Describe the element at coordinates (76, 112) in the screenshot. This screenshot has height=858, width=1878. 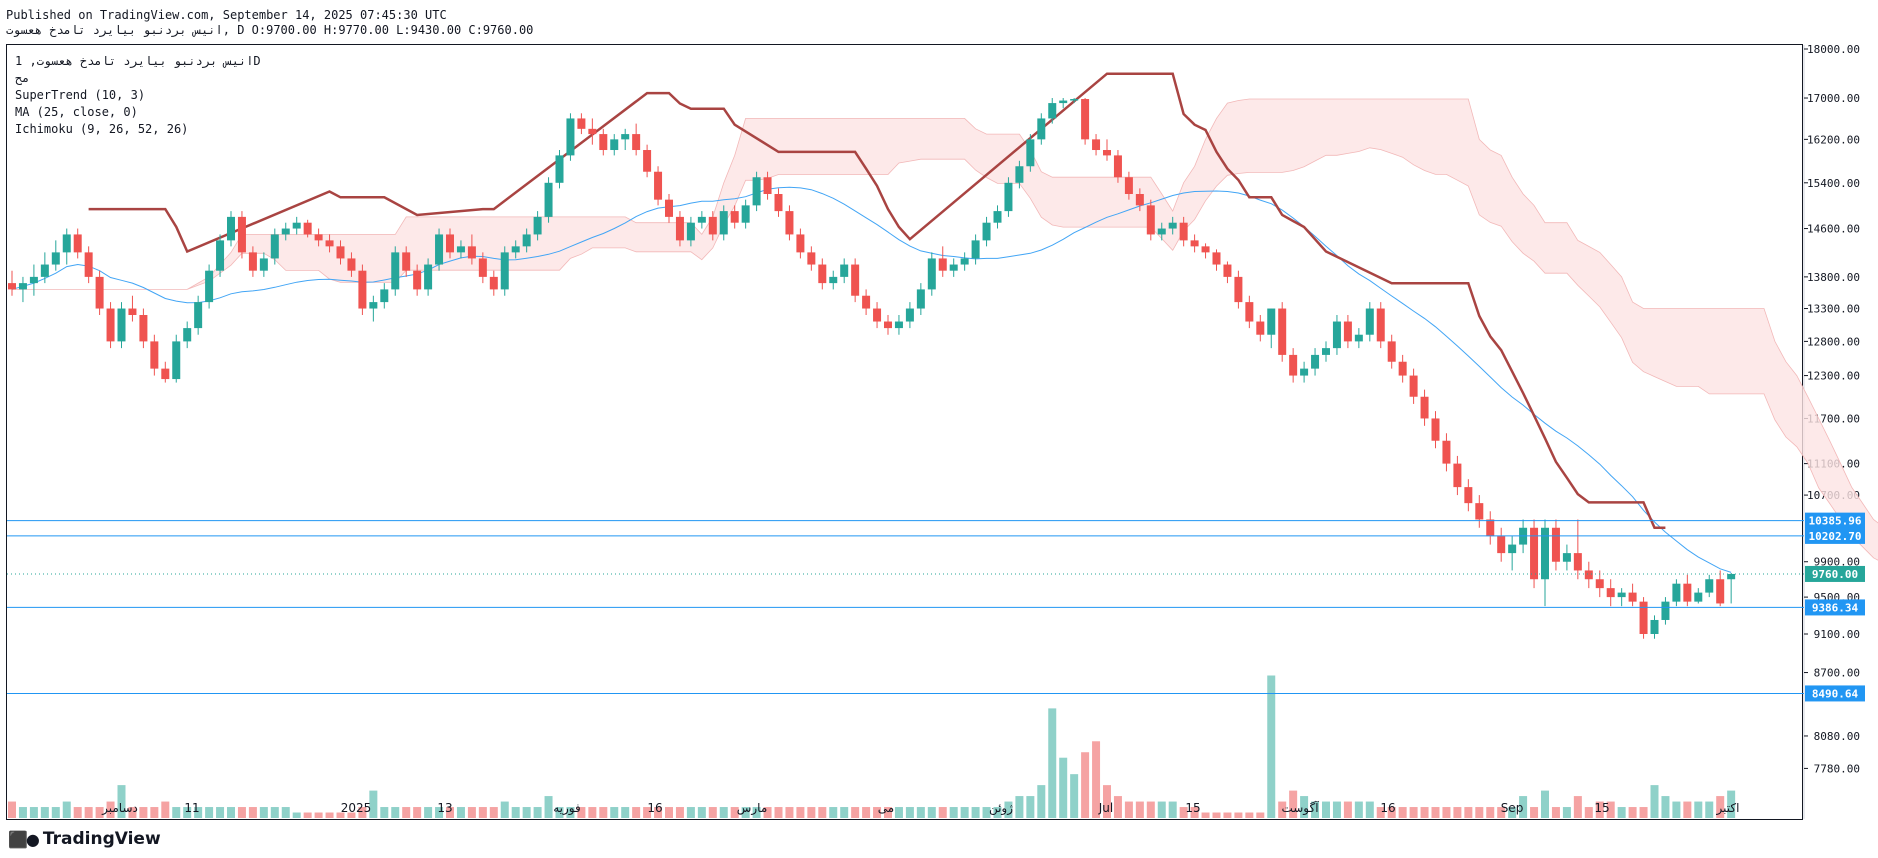
I see `legend-ma: MA (25, close, 0)` at that location.